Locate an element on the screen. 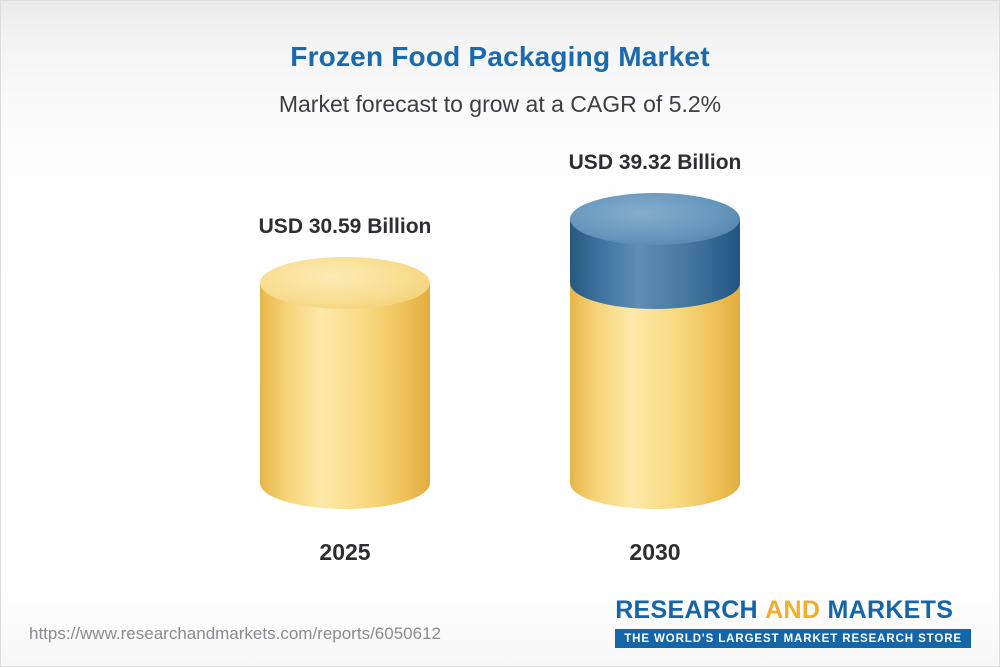  bar-2025 is located at coordinates (354, 390).